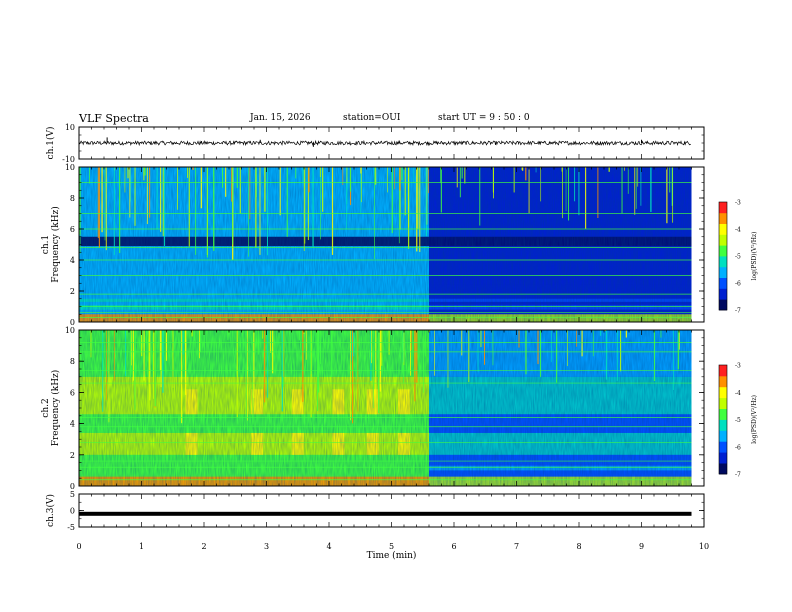 Image resolution: width=792 pixels, height=612 pixels. Describe the element at coordinates (50, 143) in the screenshot. I see `y-axis-label-line: ch.1(V)` at that location.